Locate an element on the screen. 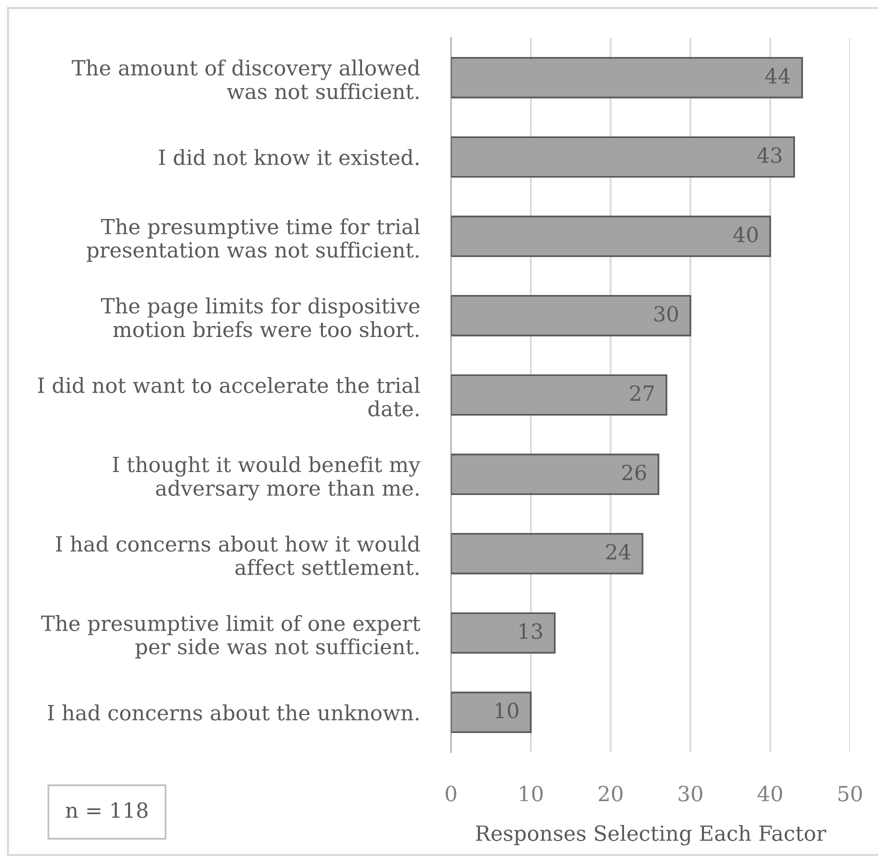  text: n = 118 is located at coordinates (107, 810).